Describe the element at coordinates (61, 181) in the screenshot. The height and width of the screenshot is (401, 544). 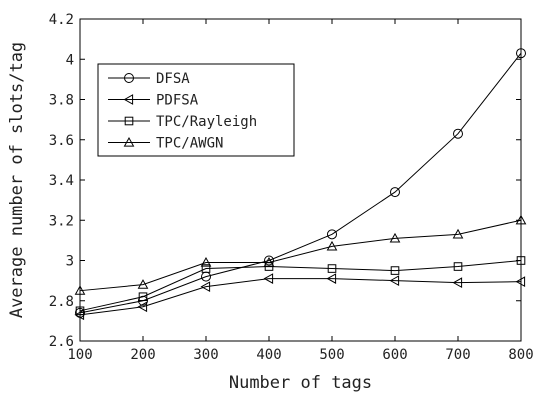
I see `y-tick-label: 3.4` at that location.